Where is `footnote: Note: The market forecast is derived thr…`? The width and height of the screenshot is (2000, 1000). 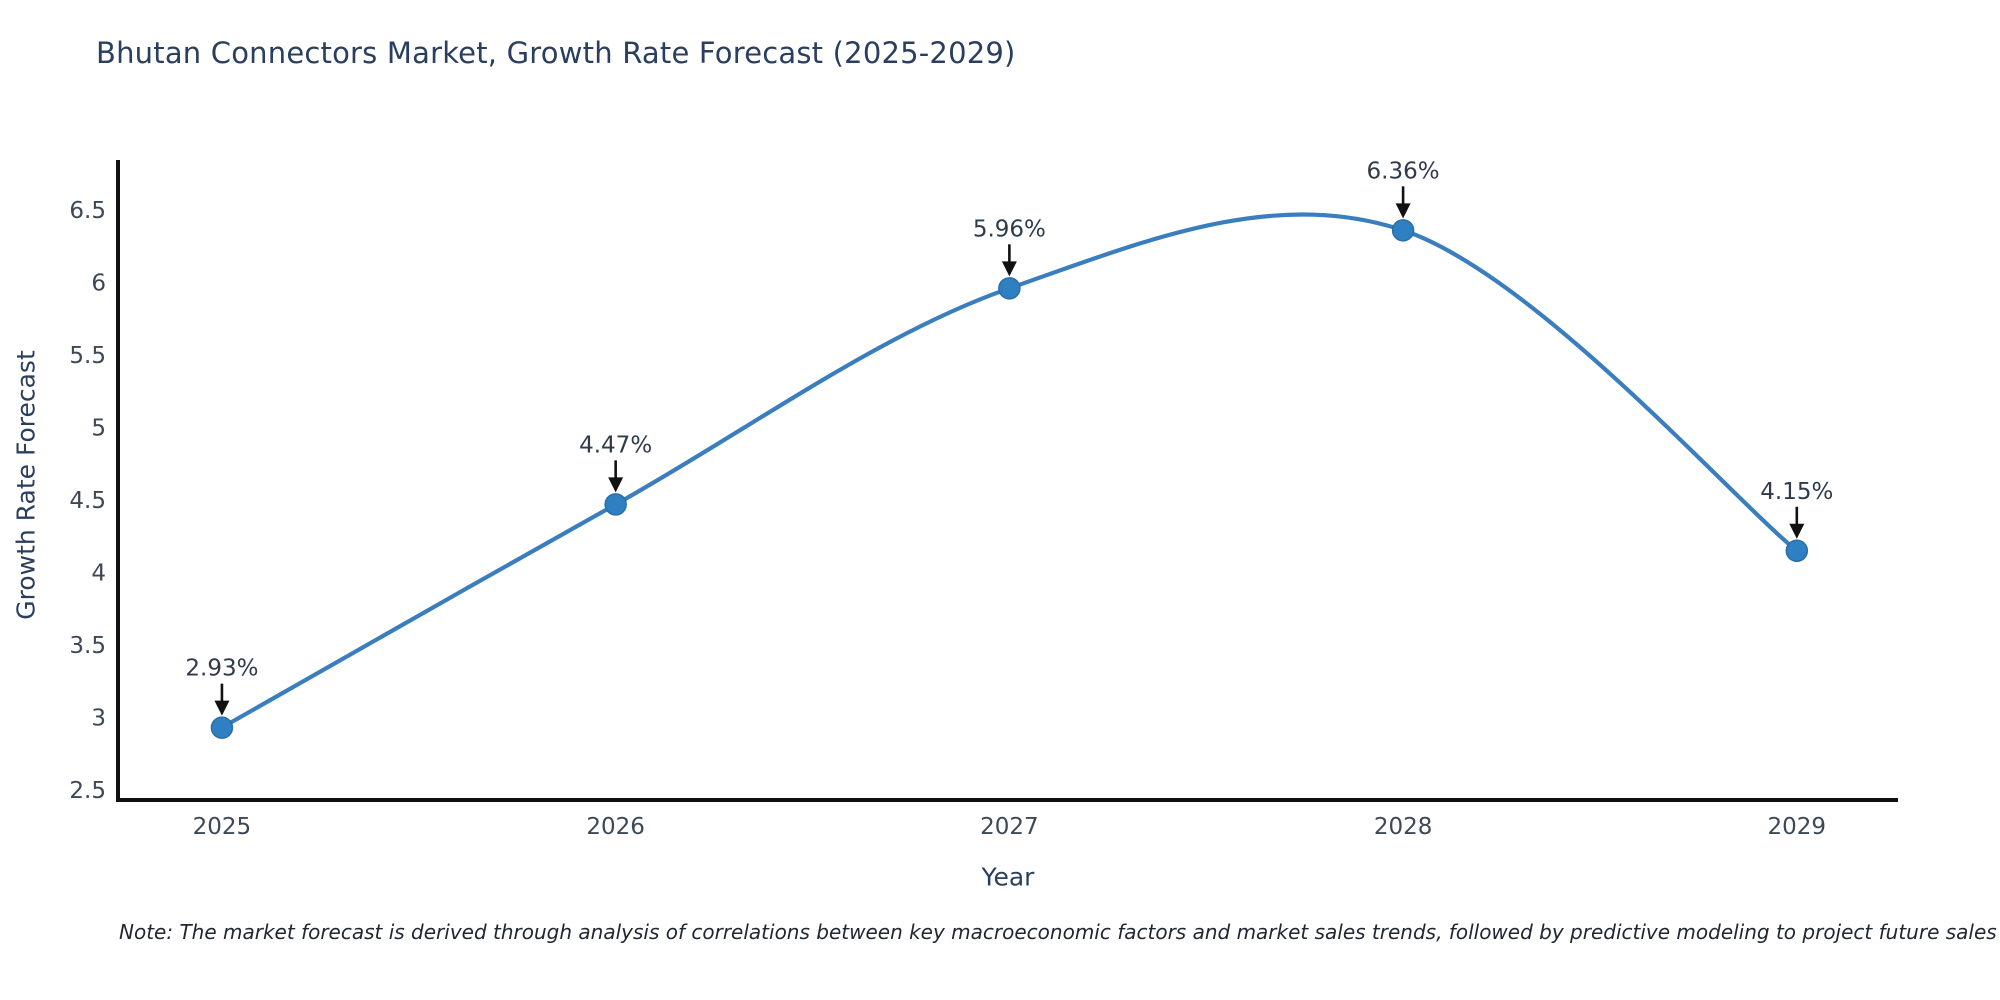 footnote: Note: The market forecast is derived thr… is located at coordinates (1058, 932).